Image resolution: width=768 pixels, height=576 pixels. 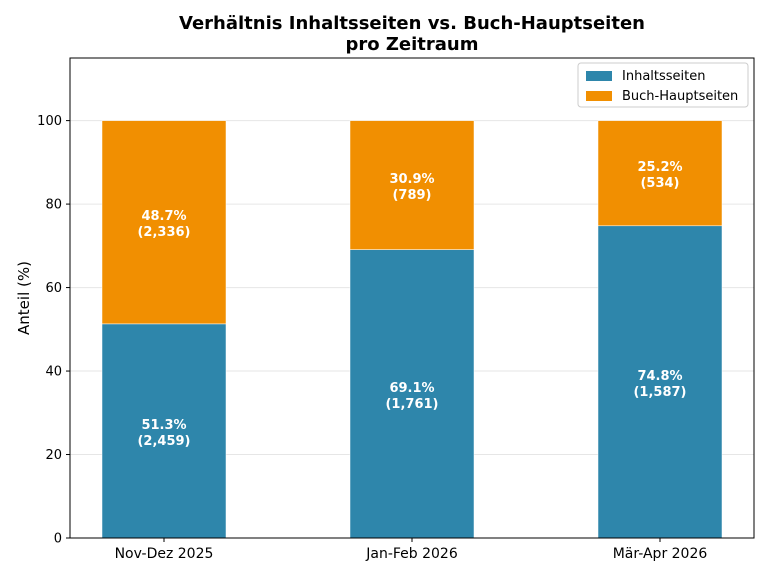 What do you see at coordinates (680, 96) in the screenshot?
I see `legend-label: Buch-Hauptseiten` at bounding box center [680, 96].